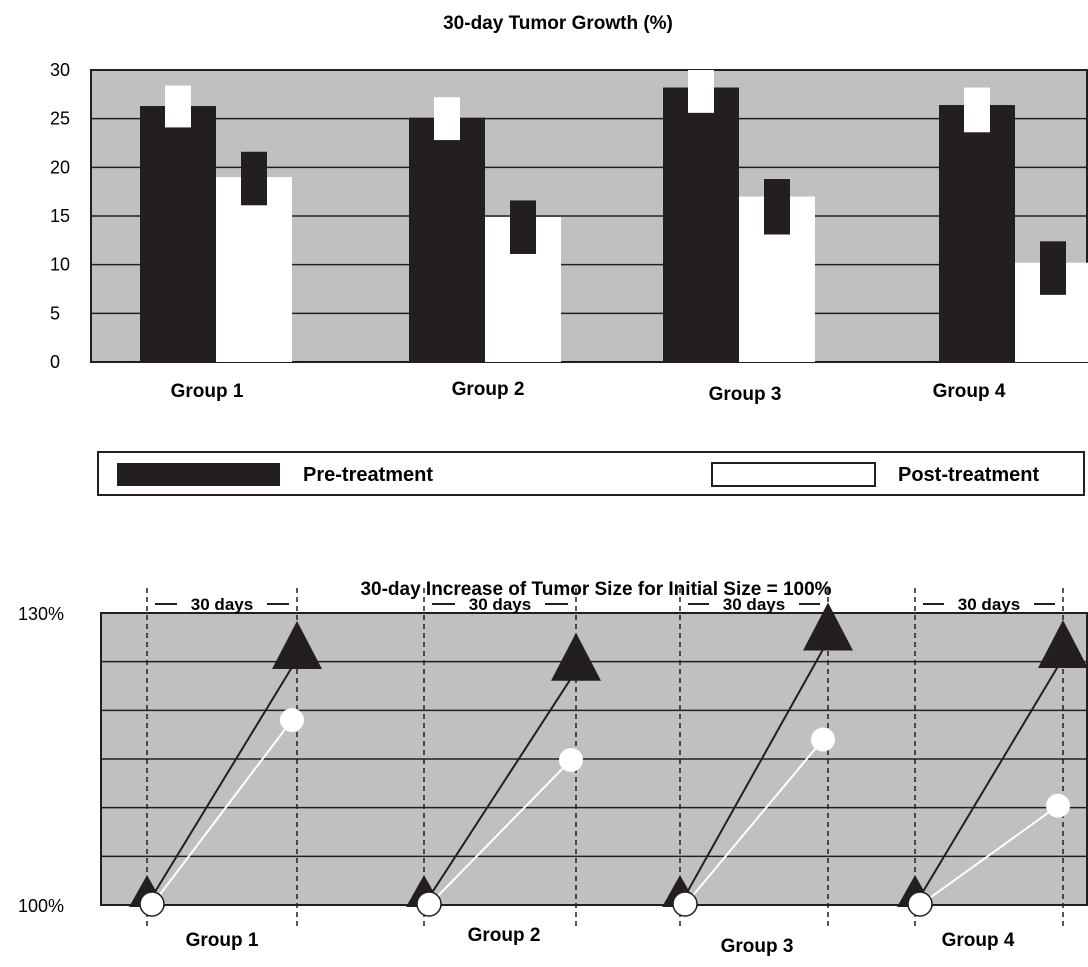 The width and height of the screenshot is (1088, 967). I want to click on y-tick-label: 100%, so click(41, 906).